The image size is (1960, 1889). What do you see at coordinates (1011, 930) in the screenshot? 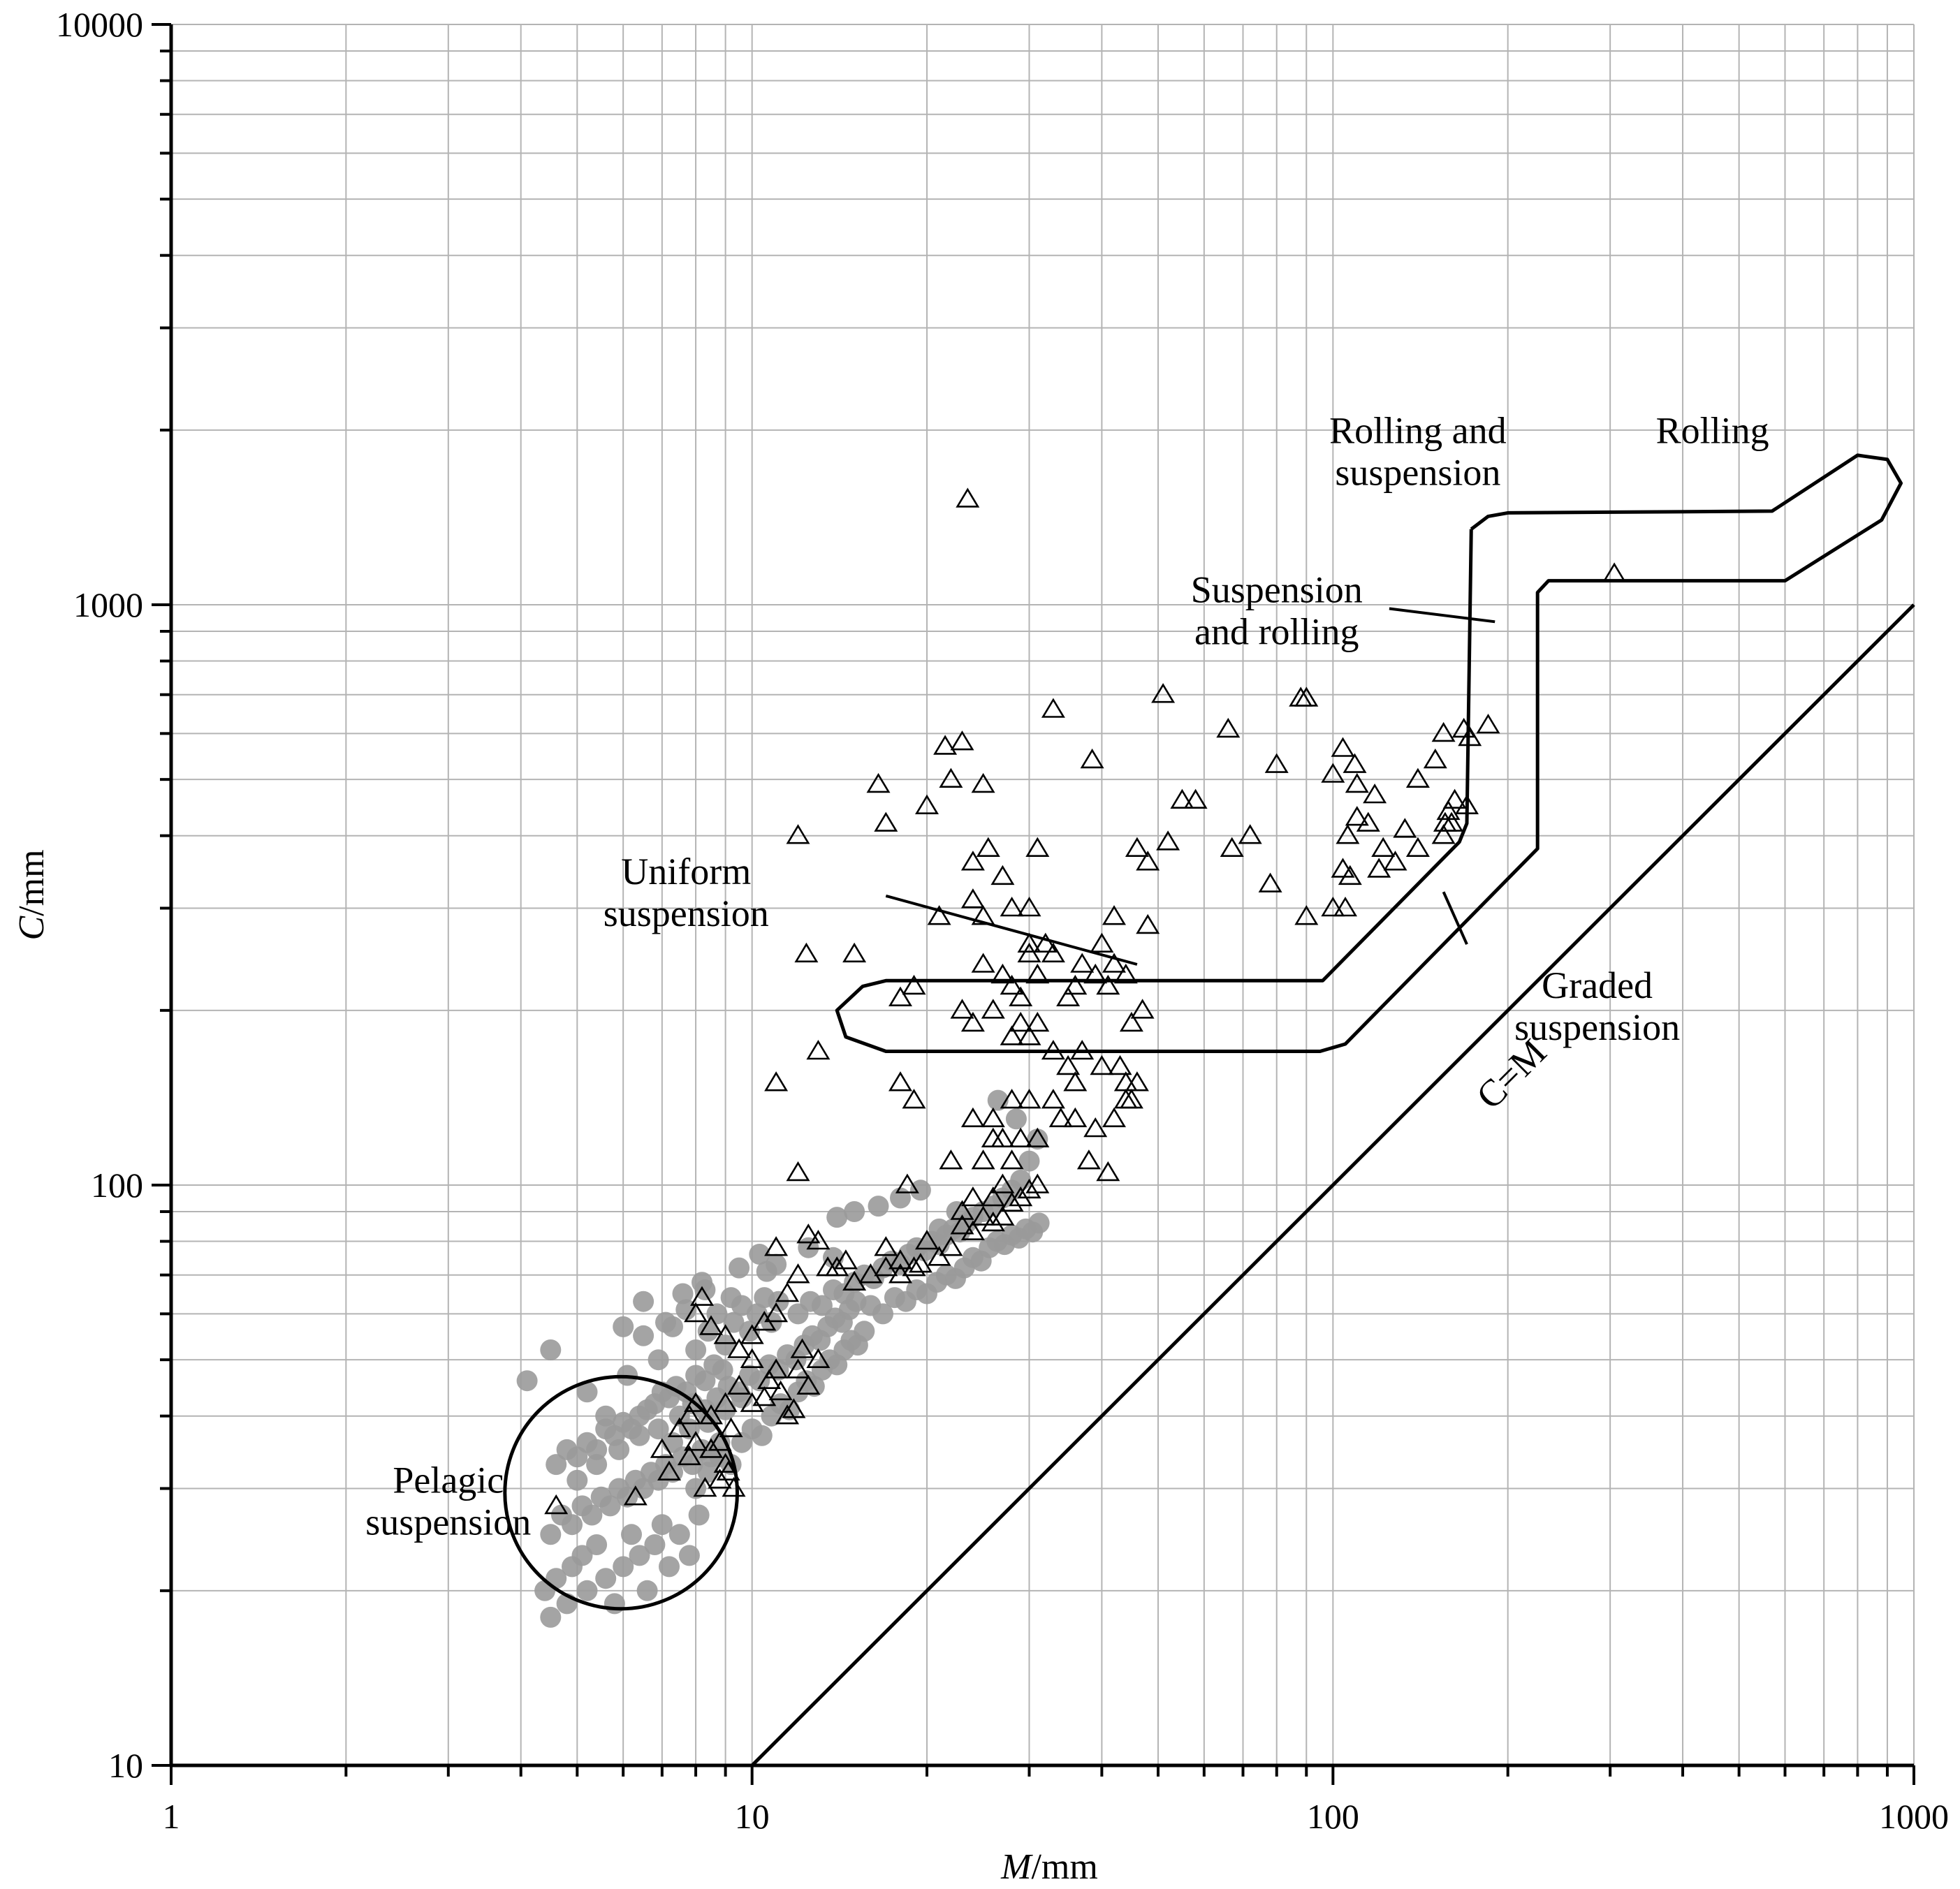
I see `region-uniform-leader` at bounding box center [1011, 930].